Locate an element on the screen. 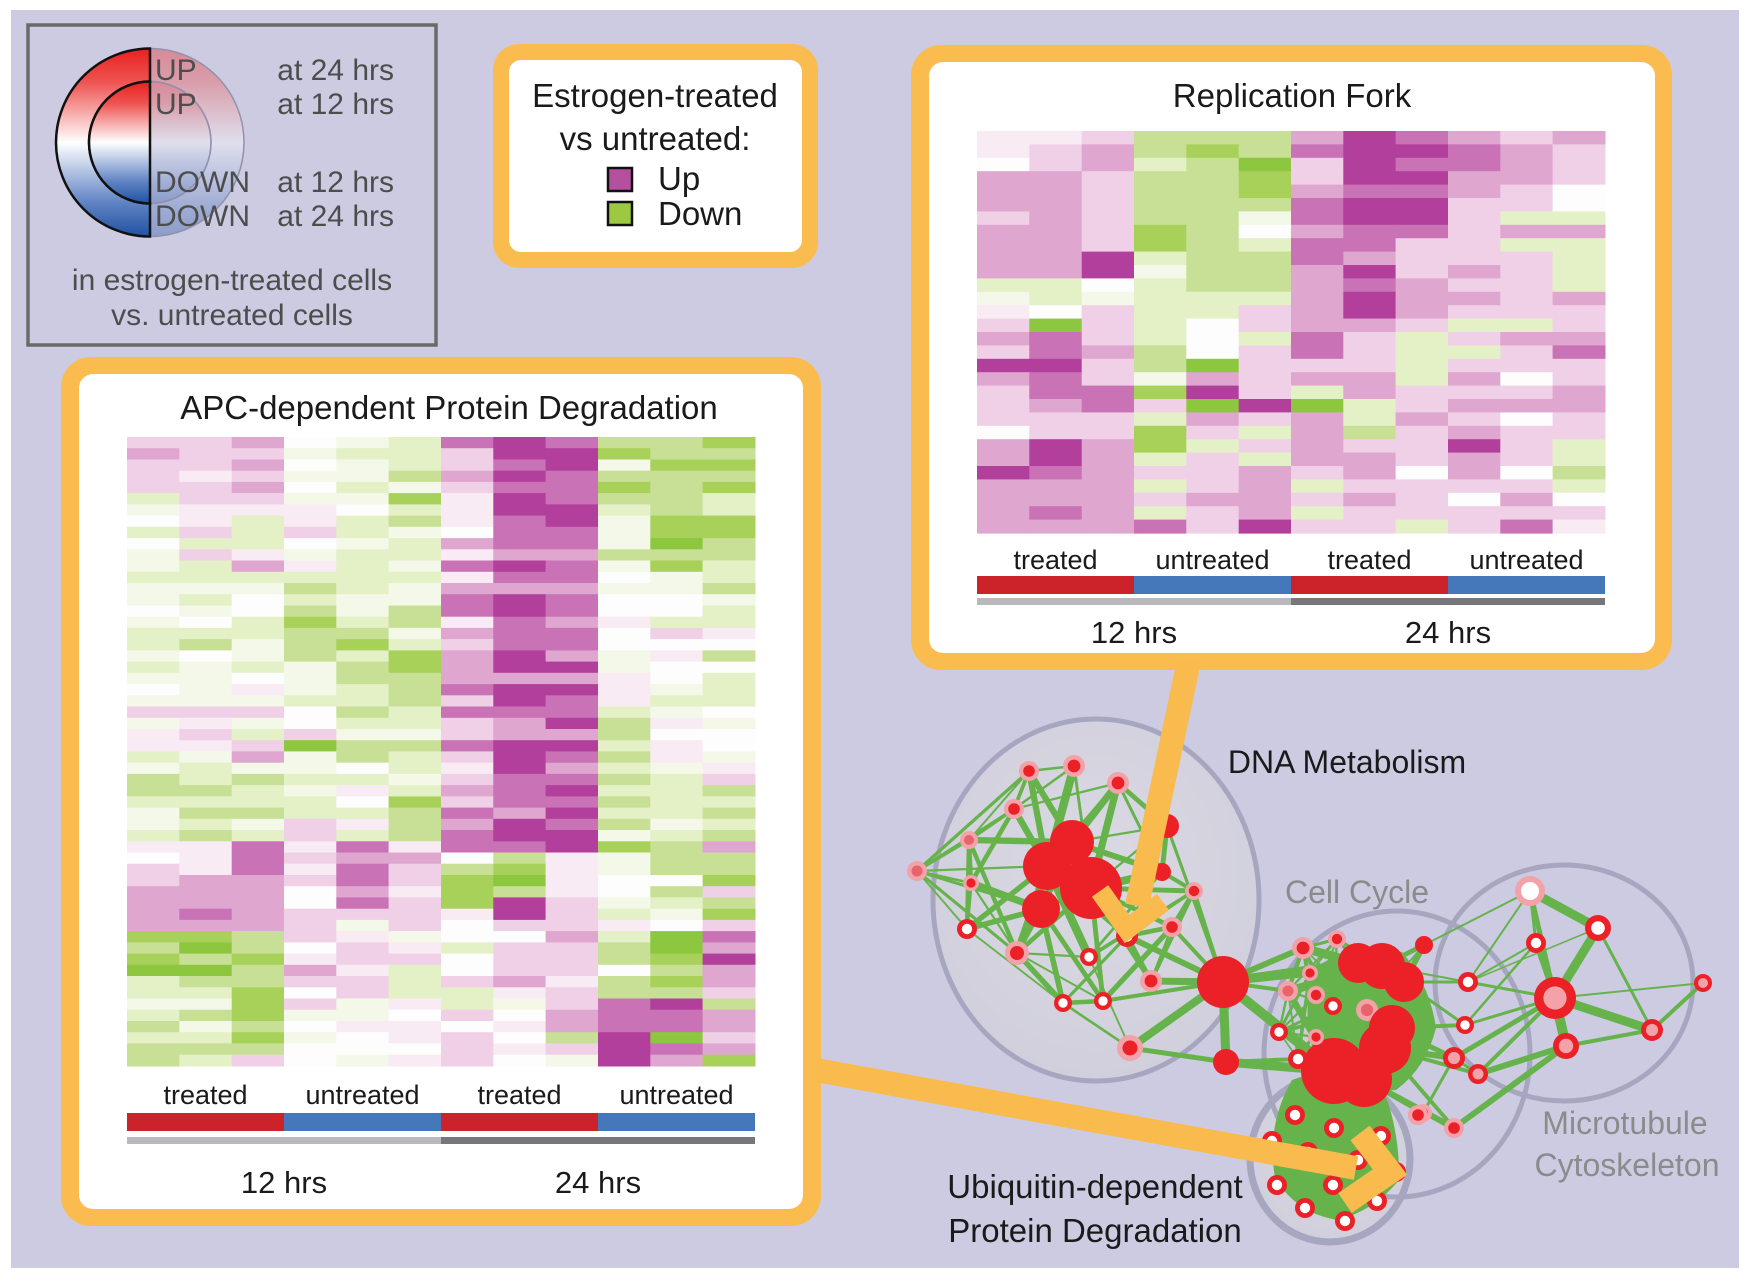  svg-text: DNA Metabolism is located at coordinates (1347, 762).